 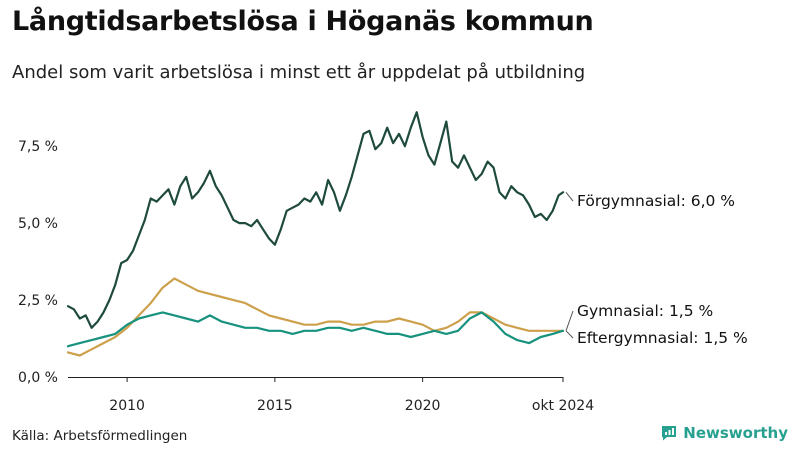 I want to click on leader-line-forgymnasial, so click(x=569, y=197).